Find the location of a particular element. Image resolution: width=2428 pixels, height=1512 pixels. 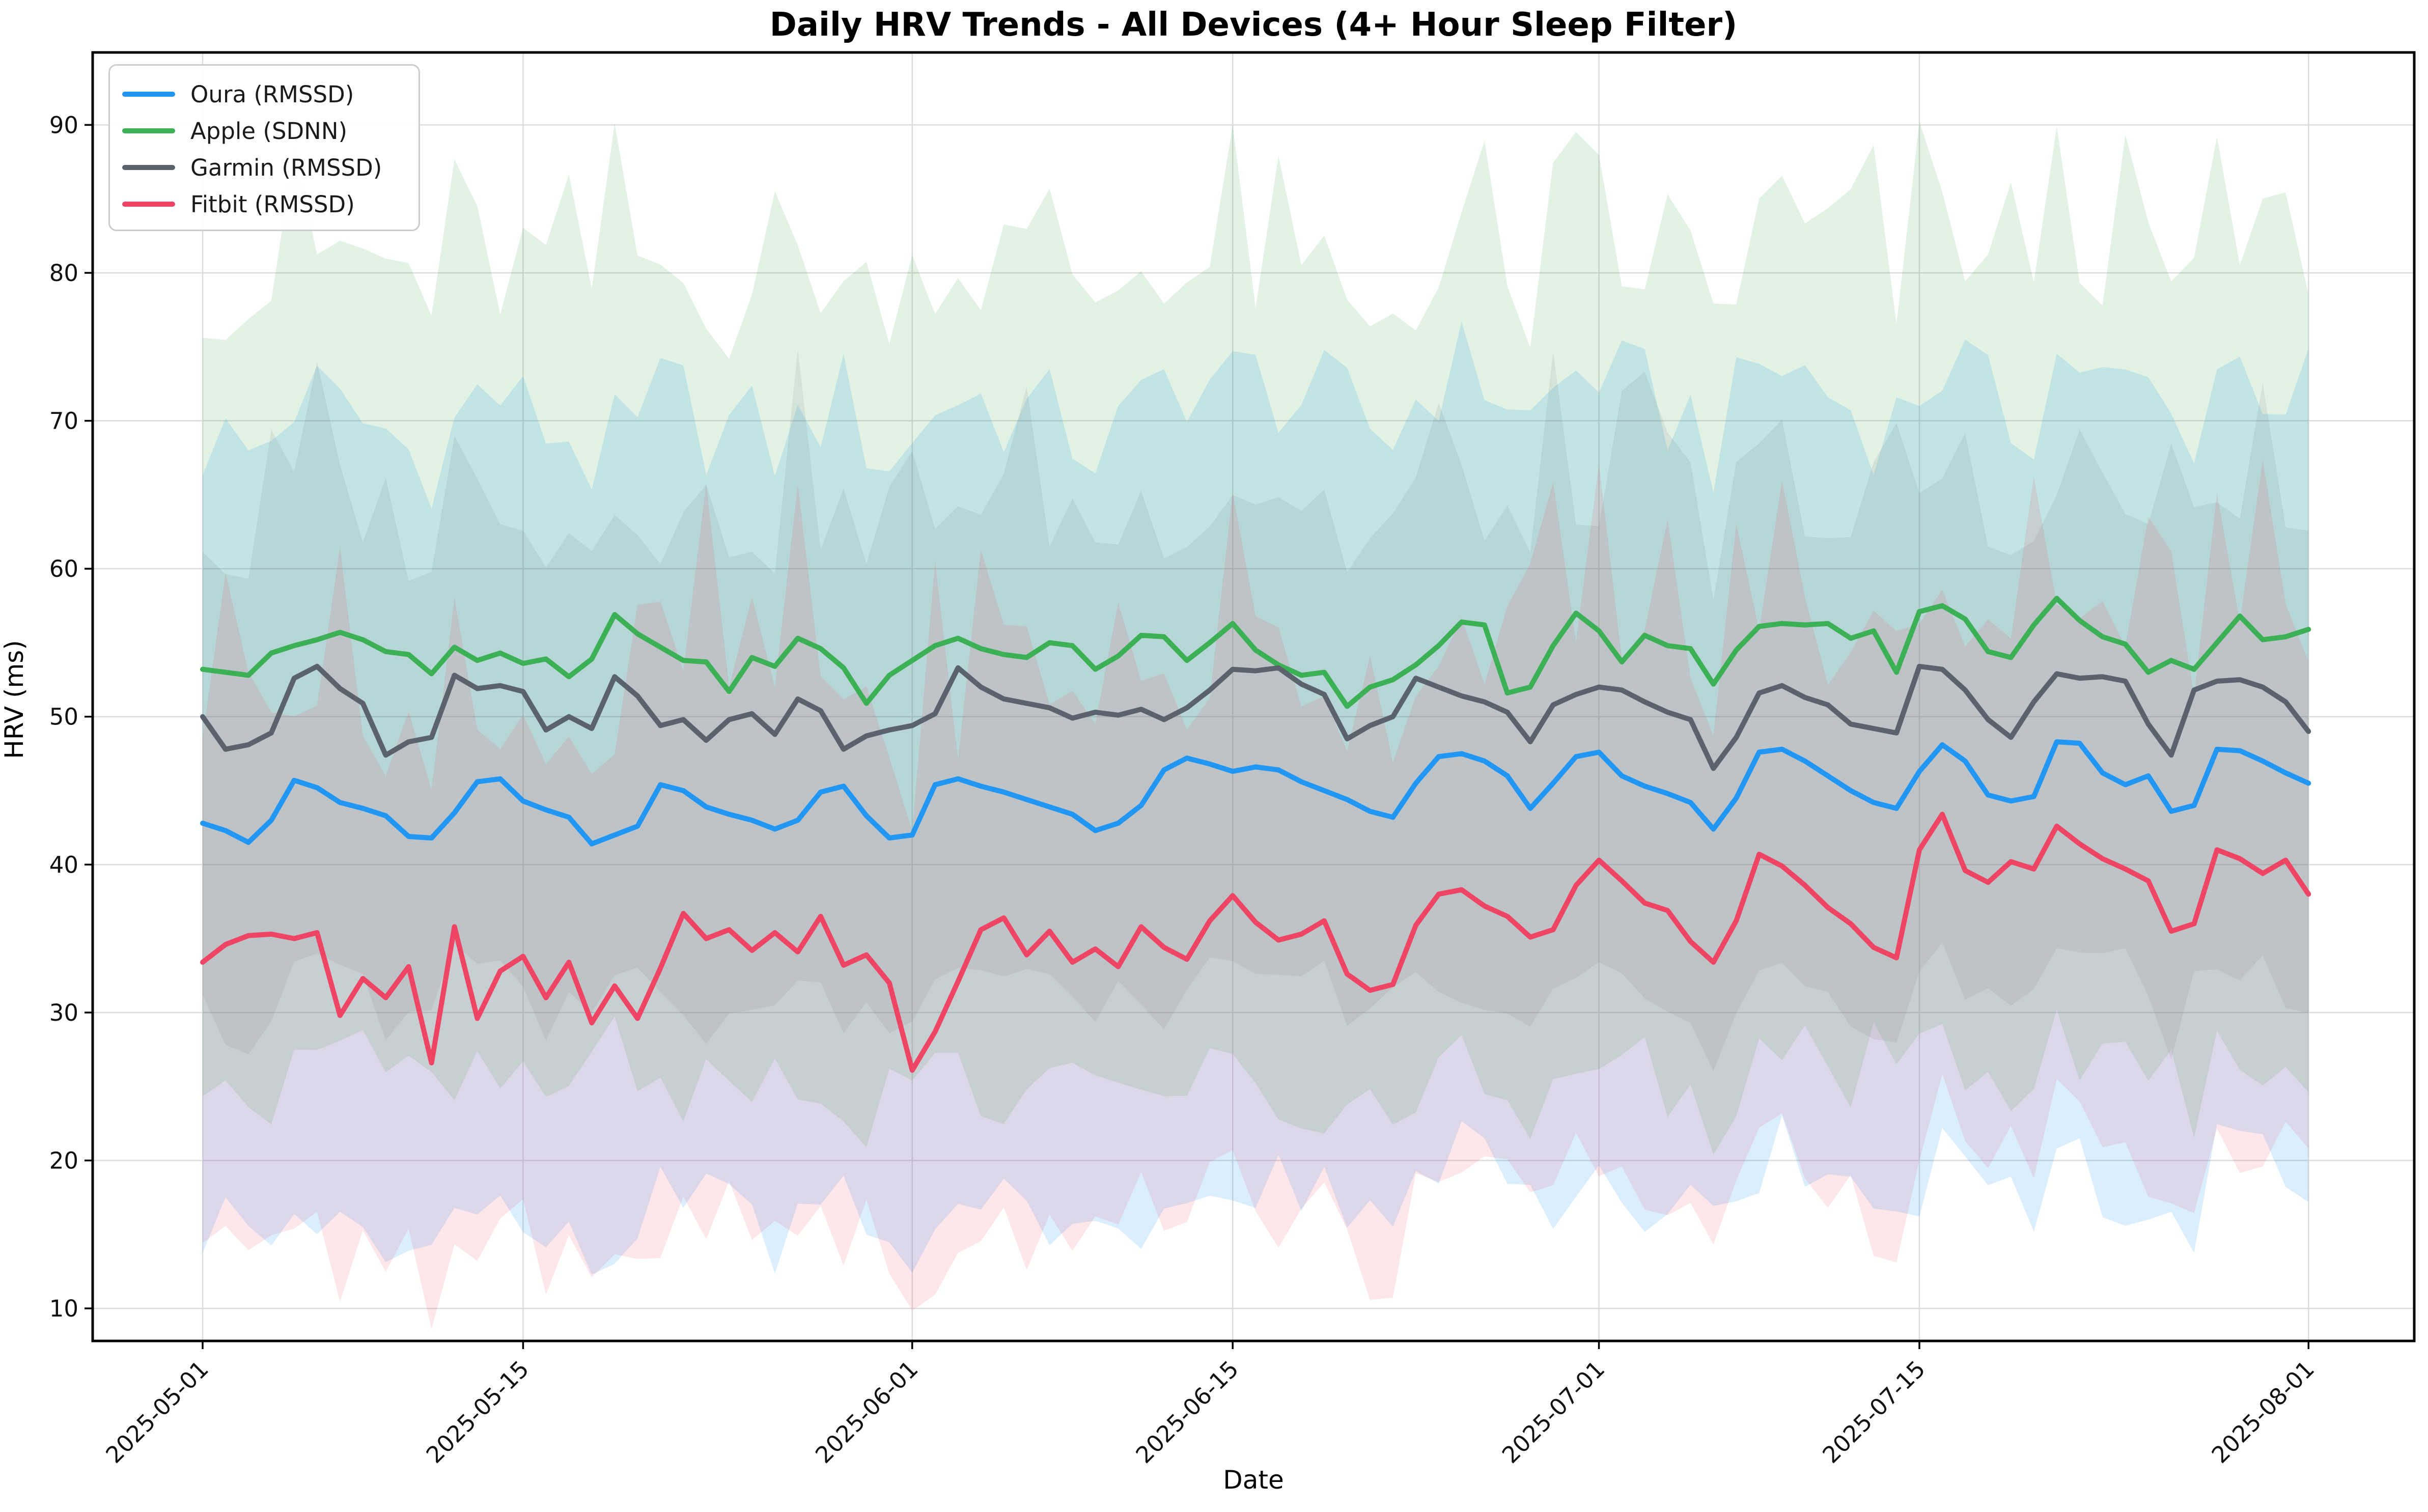

y-tick-label: 30 is located at coordinates (63, 1012).